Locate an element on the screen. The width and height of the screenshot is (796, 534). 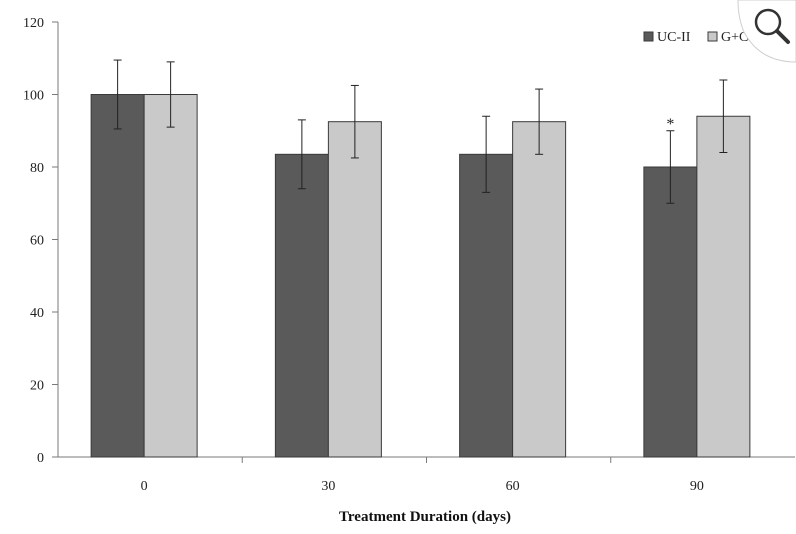
y-tick-label: 40 is located at coordinates (37, 313).